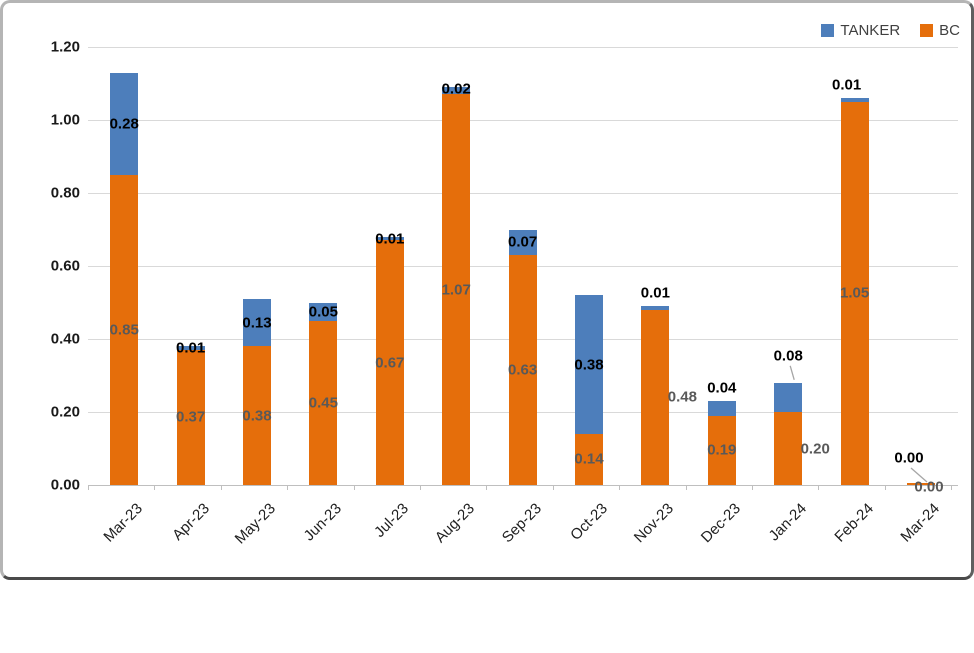 This screenshot has height=653, width=974. Describe the element at coordinates (65, 485) in the screenshot. I see `y-axis-tick-label: 0.00` at that location.